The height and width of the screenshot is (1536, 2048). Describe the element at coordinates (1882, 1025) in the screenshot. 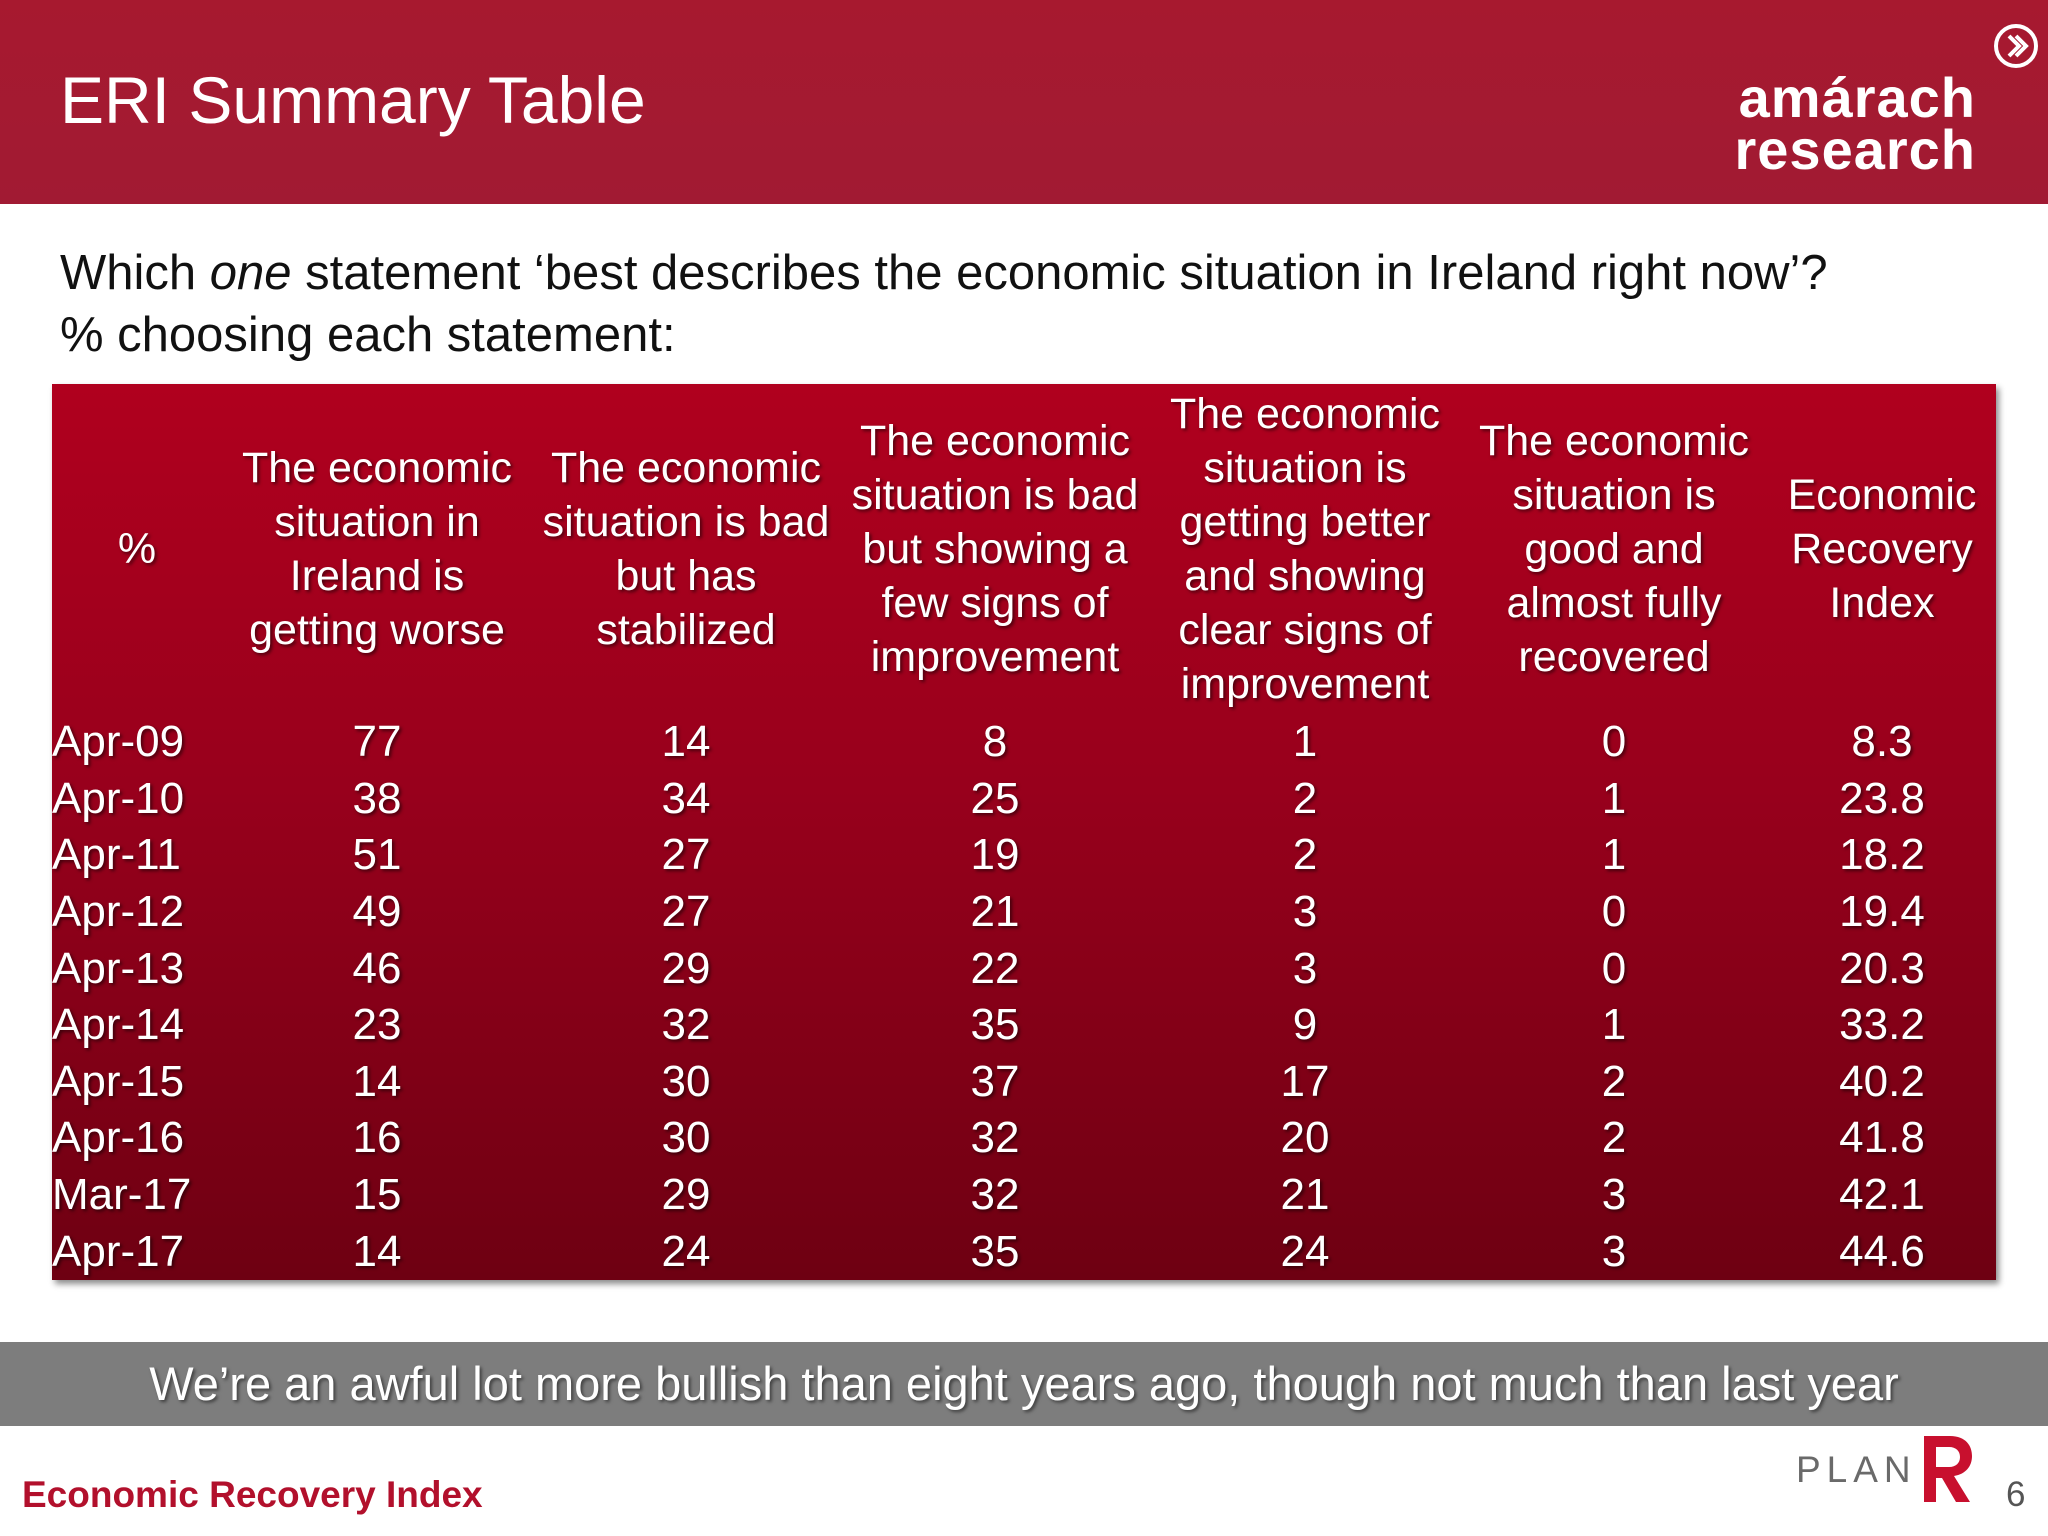

I see `table-cell: 33.2` at that location.